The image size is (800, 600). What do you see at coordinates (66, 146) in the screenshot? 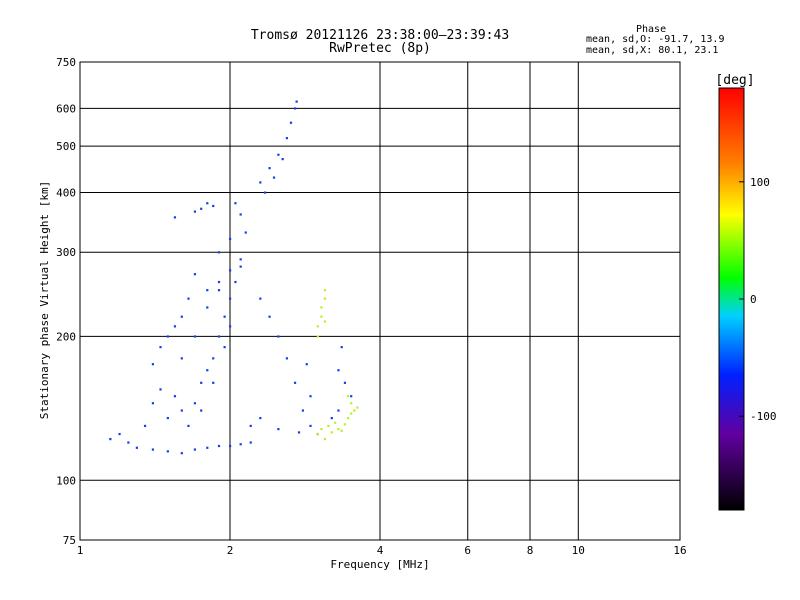
I see `y-tick-label: 500` at bounding box center [66, 146].